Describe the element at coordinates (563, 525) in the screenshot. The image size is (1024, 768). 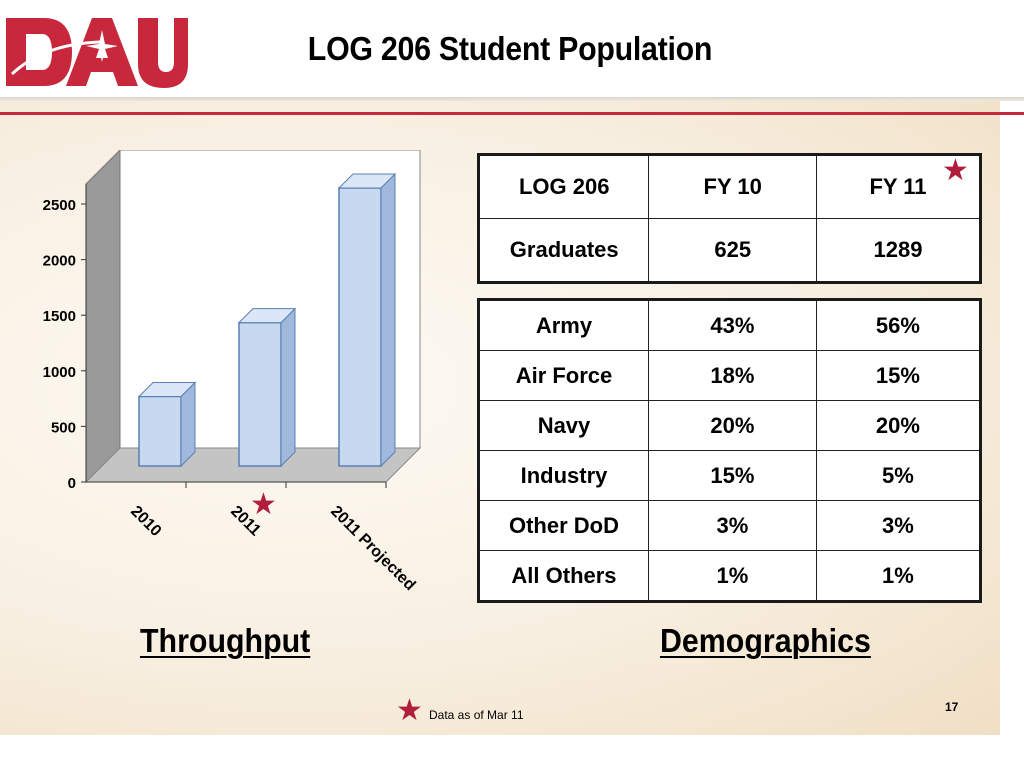
I see `table-cell: Other DoD` at that location.